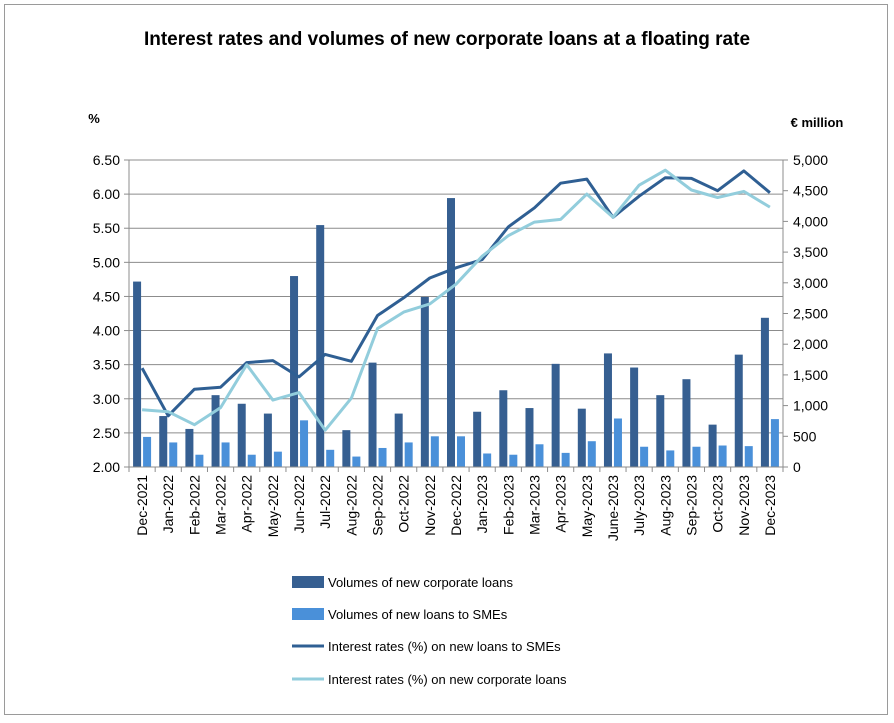  Describe the element at coordinates (691, 505) in the screenshot. I see `x-tick-label: Sep-2023` at that location.